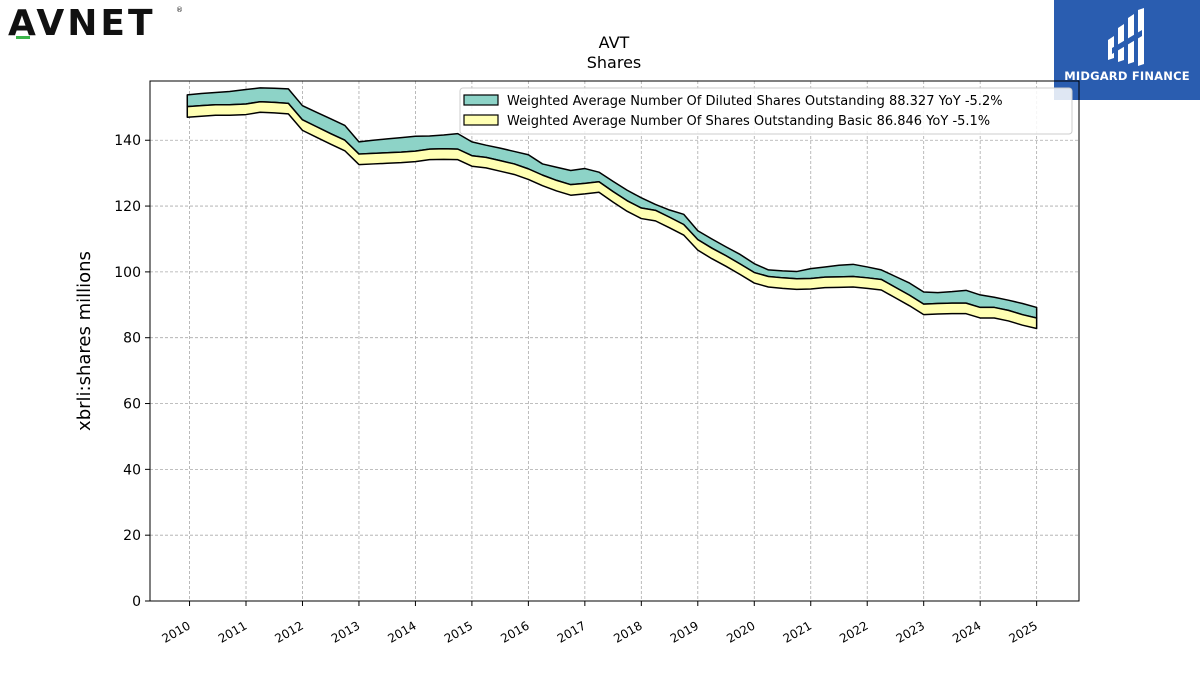  What do you see at coordinates (571, 631) in the screenshot?
I see `x-tick-label: 2017` at bounding box center [571, 631].